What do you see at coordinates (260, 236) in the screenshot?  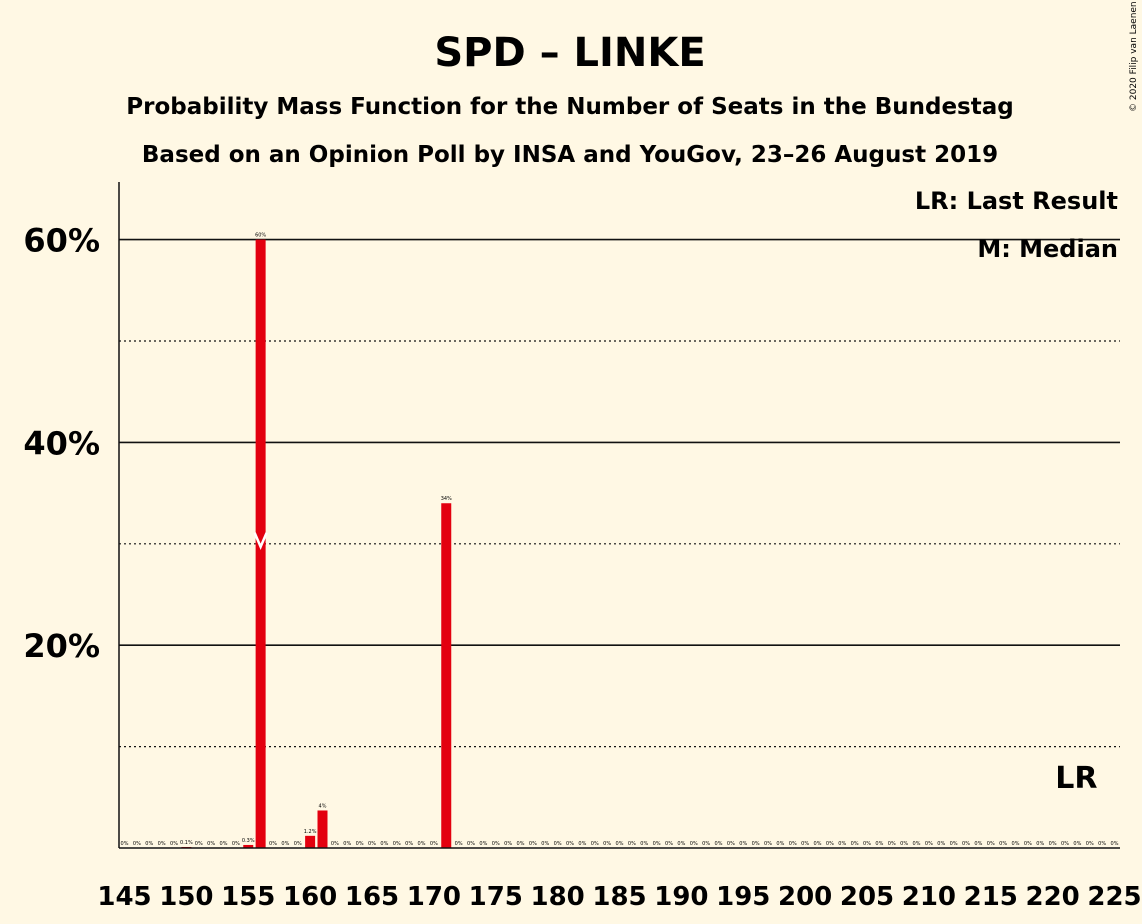 I see `data-label-seat-156: 60%` at bounding box center [260, 236].